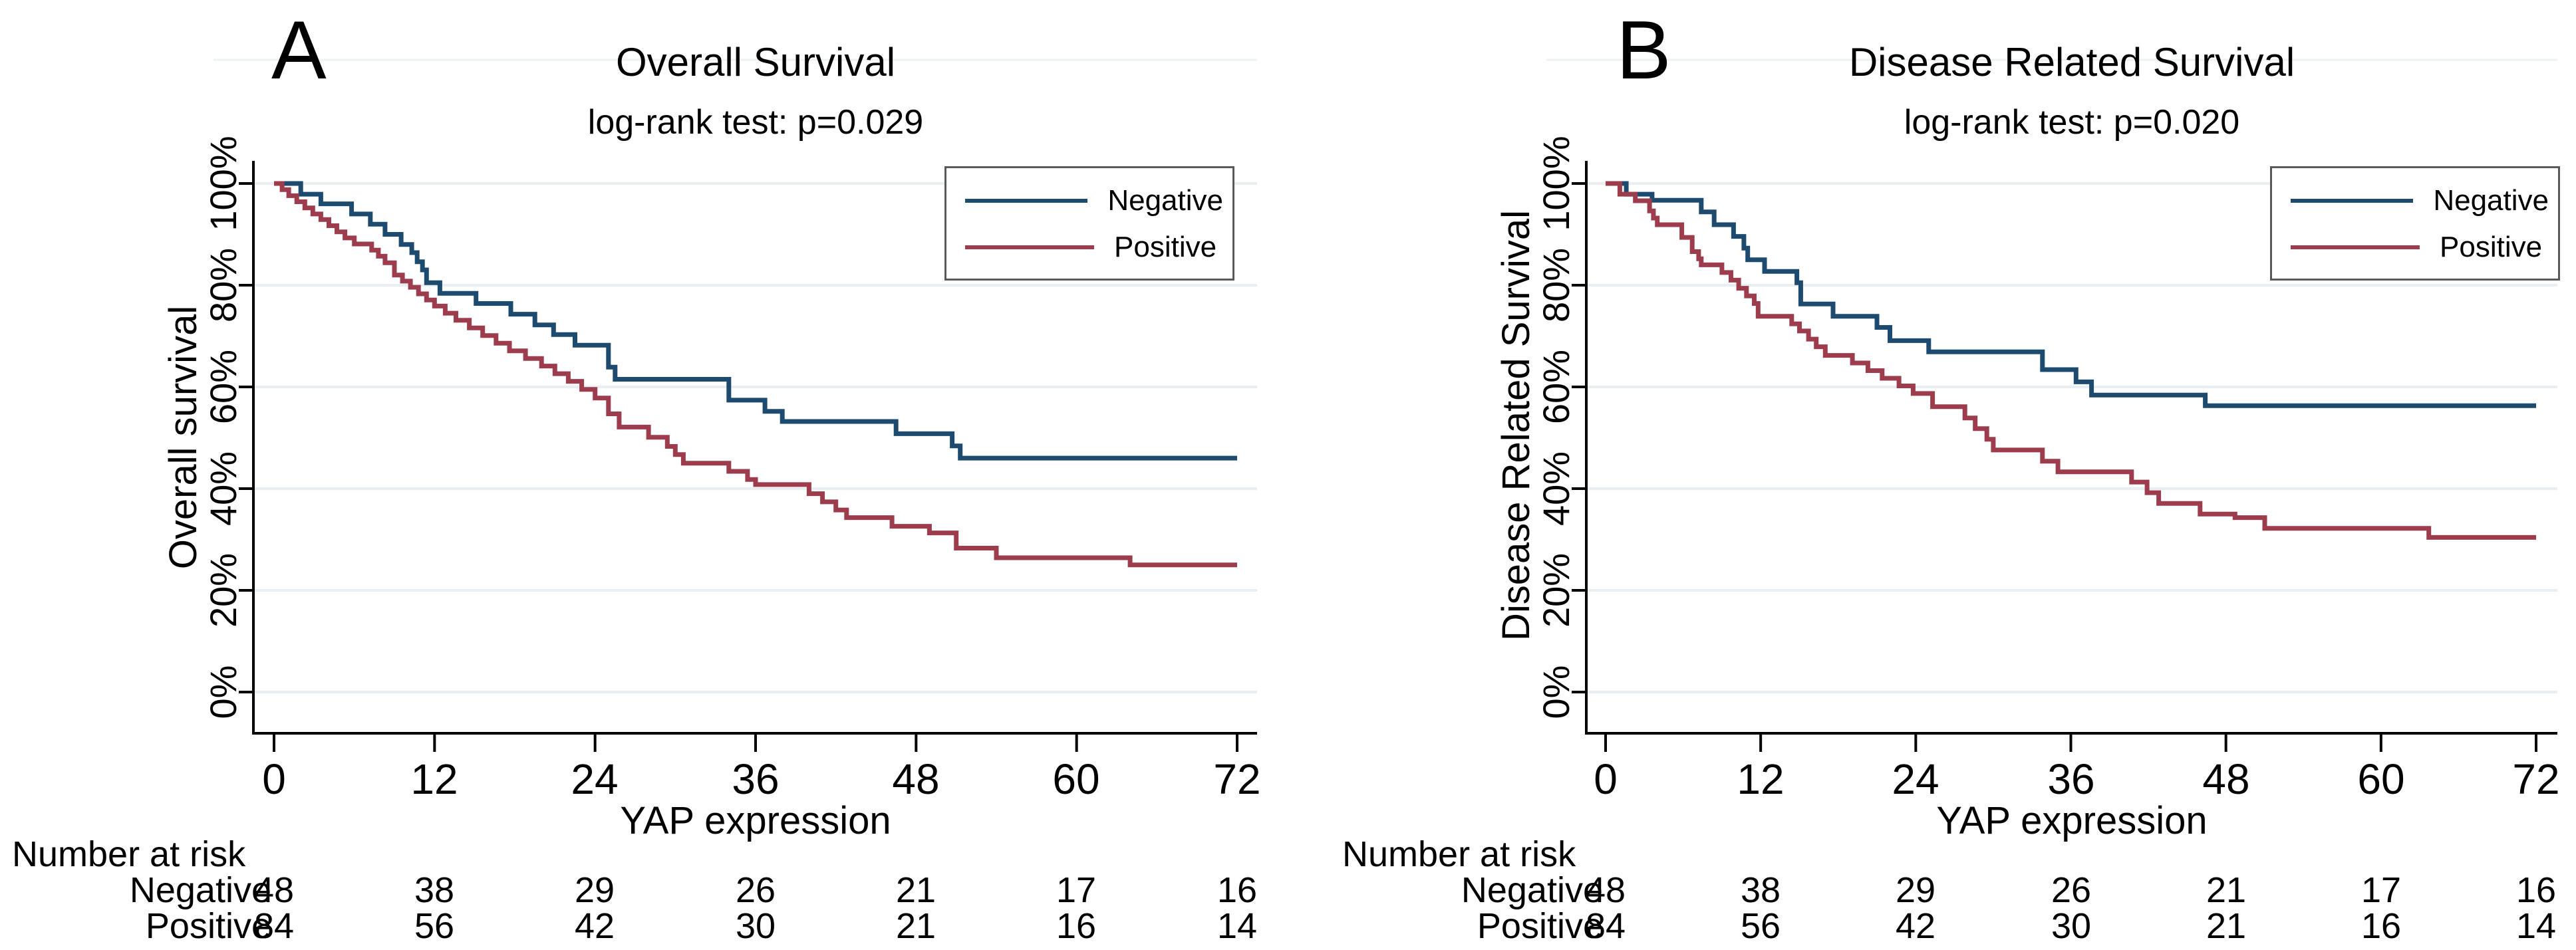 The image size is (2576, 950). Describe the element at coordinates (1517, 425) in the screenshot. I see `panel-b-y-axis-title: Disease Related Survival` at that location.